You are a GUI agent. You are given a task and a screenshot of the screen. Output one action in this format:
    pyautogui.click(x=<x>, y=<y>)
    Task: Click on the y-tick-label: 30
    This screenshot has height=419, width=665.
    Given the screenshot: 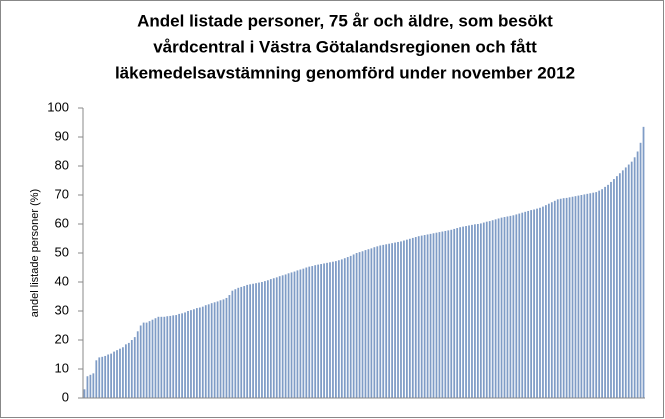 What is the action you would take?
    pyautogui.click(x=62, y=309)
    